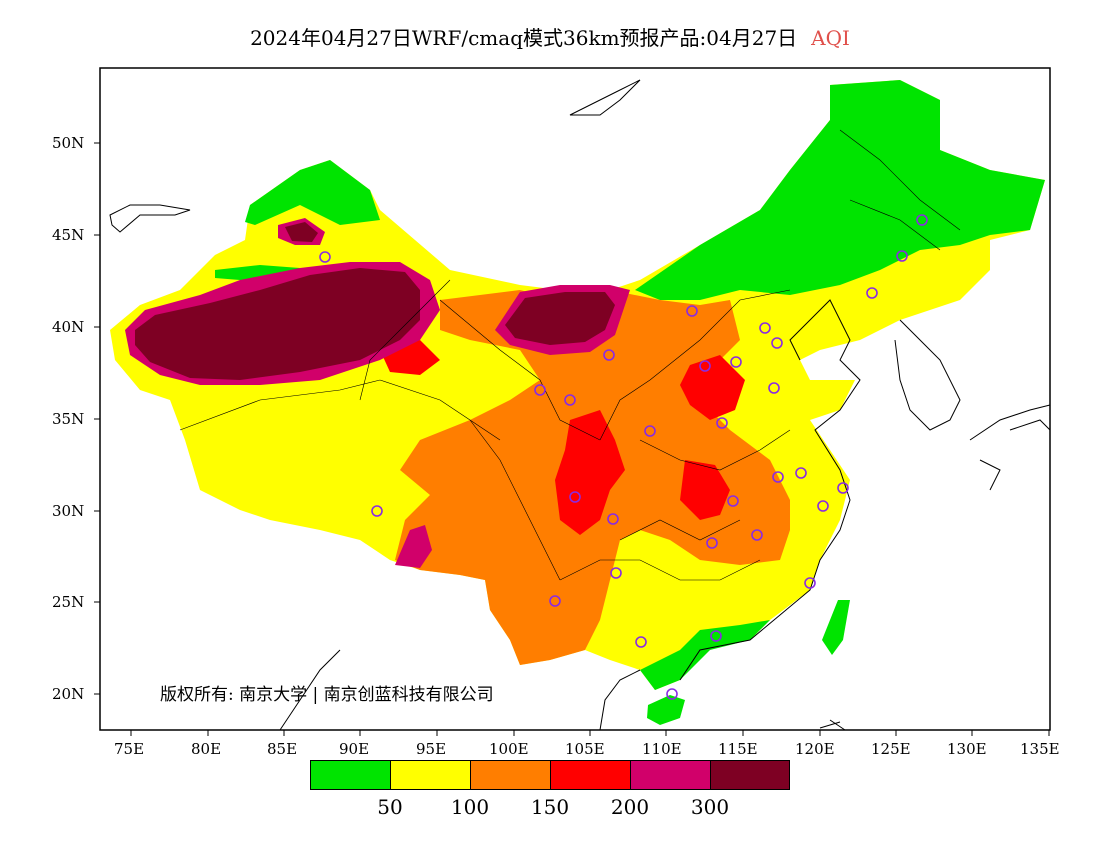  Describe the element at coordinates (815, 749) in the screenshot. I see `lon-label: 120E` at that location.